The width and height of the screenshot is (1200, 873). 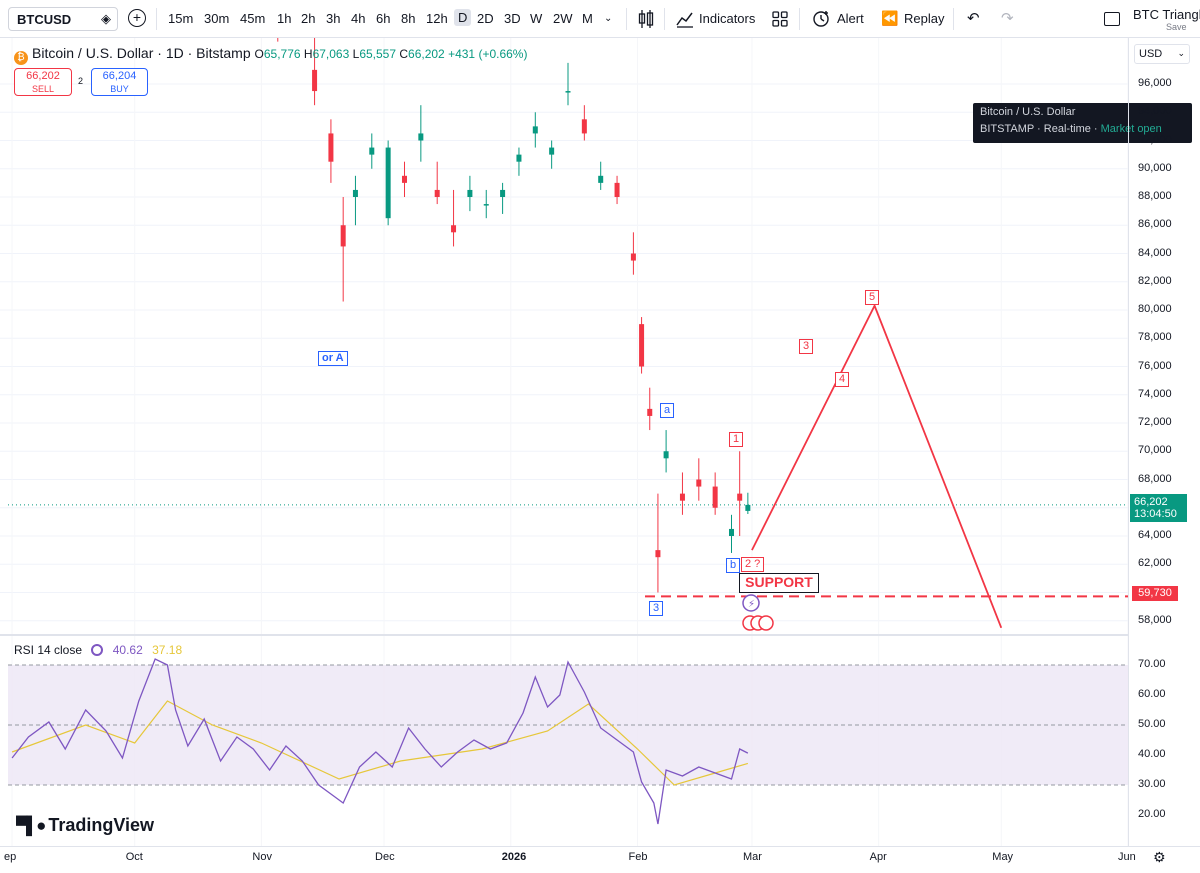 What do you see at coordinates (514, 857) in the screenshot?
I see `time-label: 2026` at bounding box center [514, 857].